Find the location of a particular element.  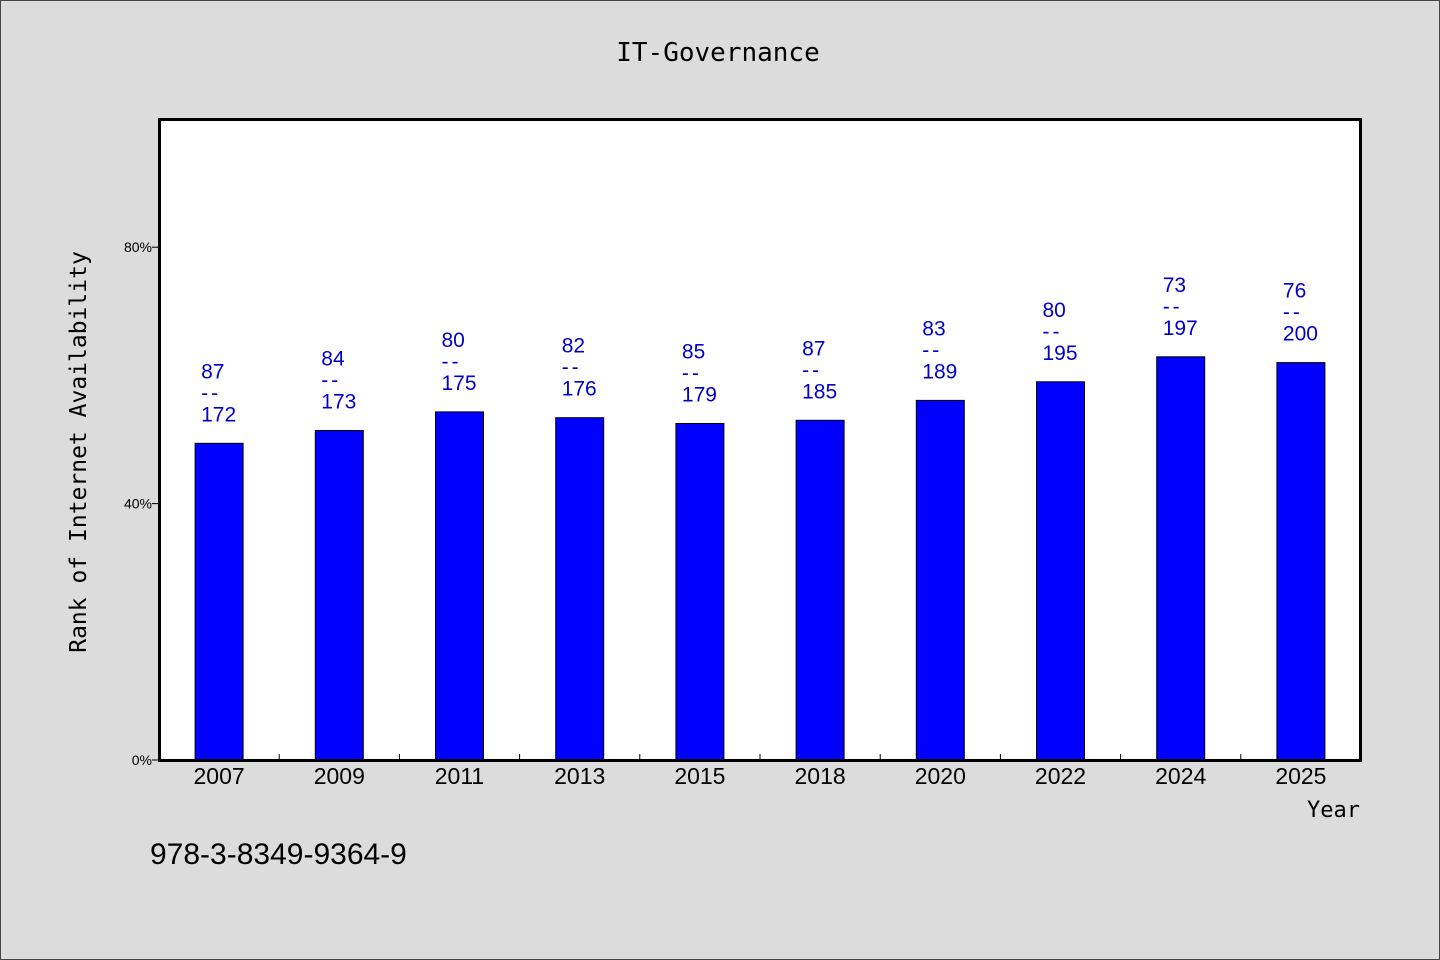

bar-2013 is located at coordinates (580, 589).